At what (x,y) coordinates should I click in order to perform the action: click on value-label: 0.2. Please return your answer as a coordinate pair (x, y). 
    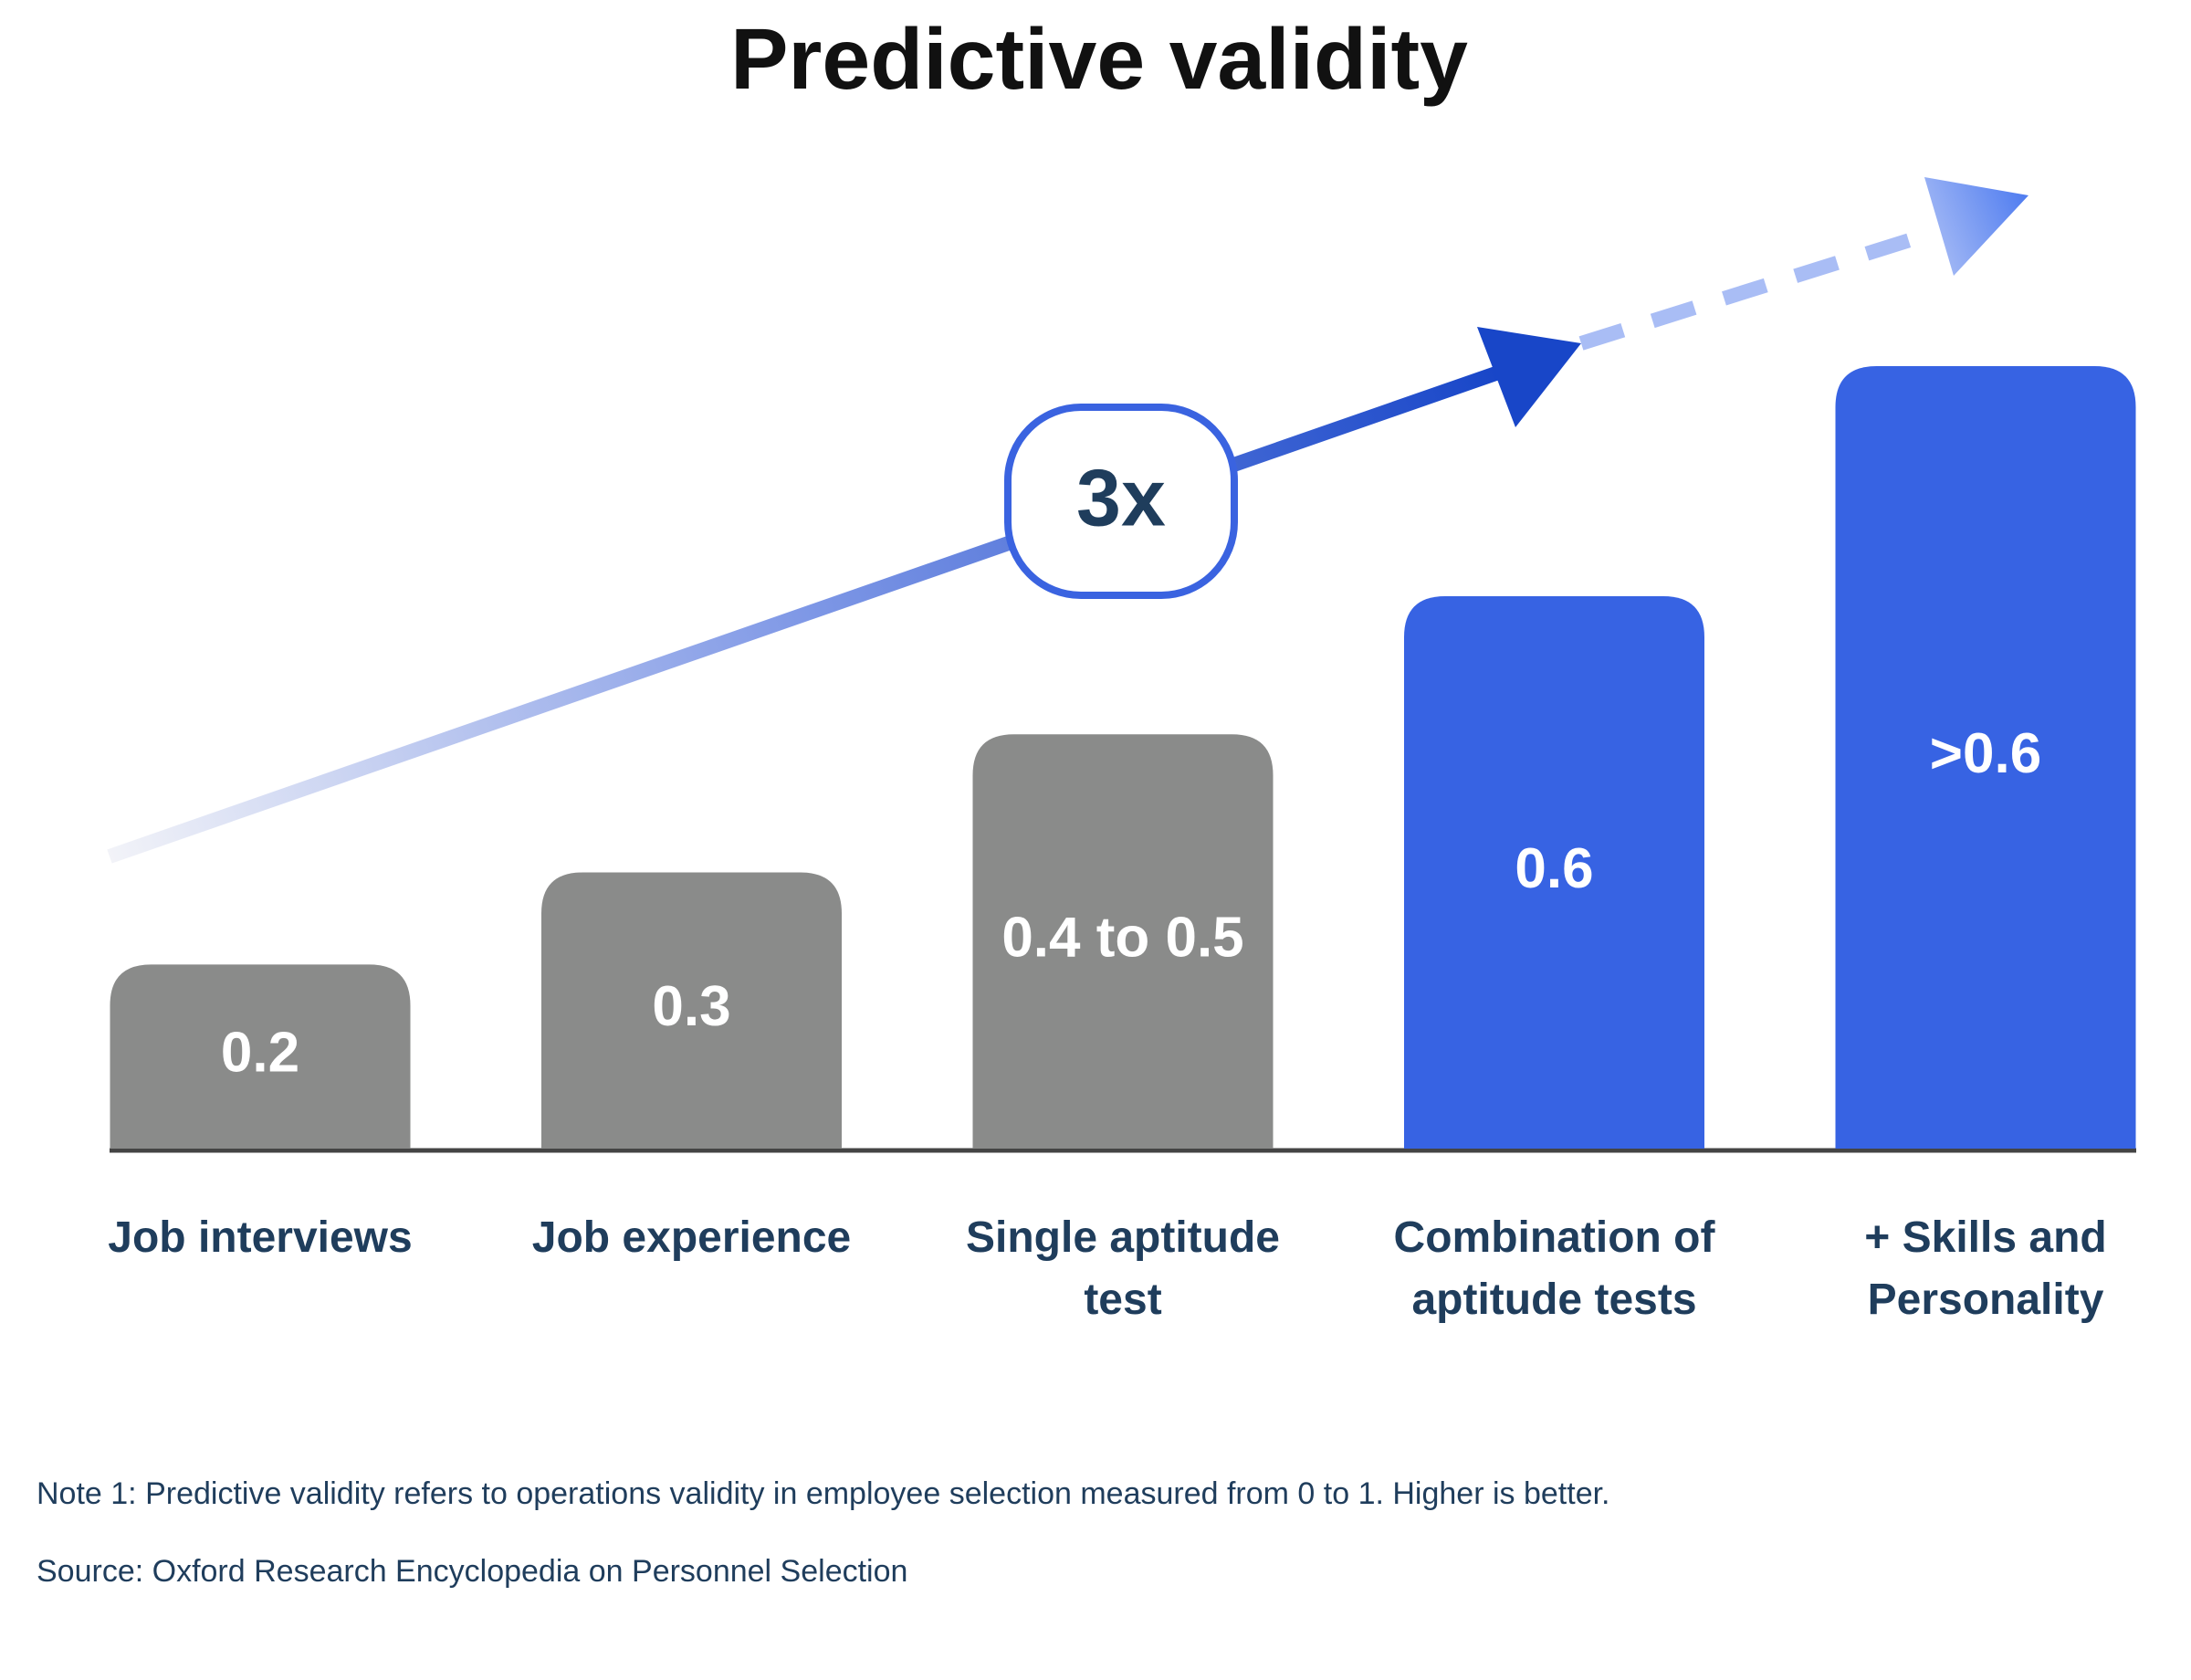
    Looking at the image, I should click on (260, 1053).